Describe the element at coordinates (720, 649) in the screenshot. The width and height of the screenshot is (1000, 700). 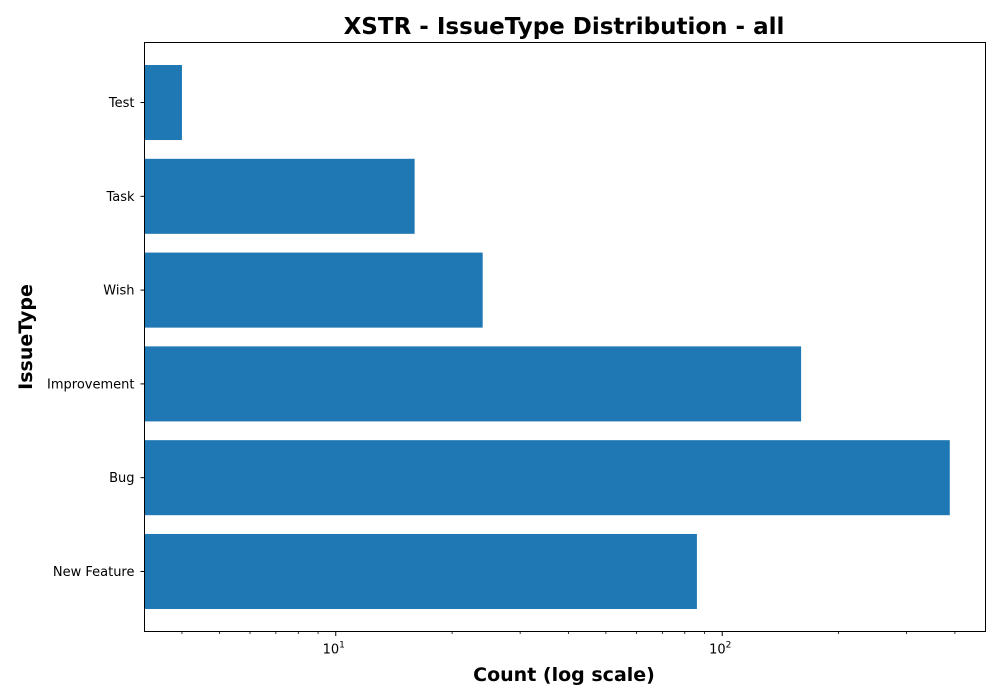
I see `x-tick-label: 10²` at that location.